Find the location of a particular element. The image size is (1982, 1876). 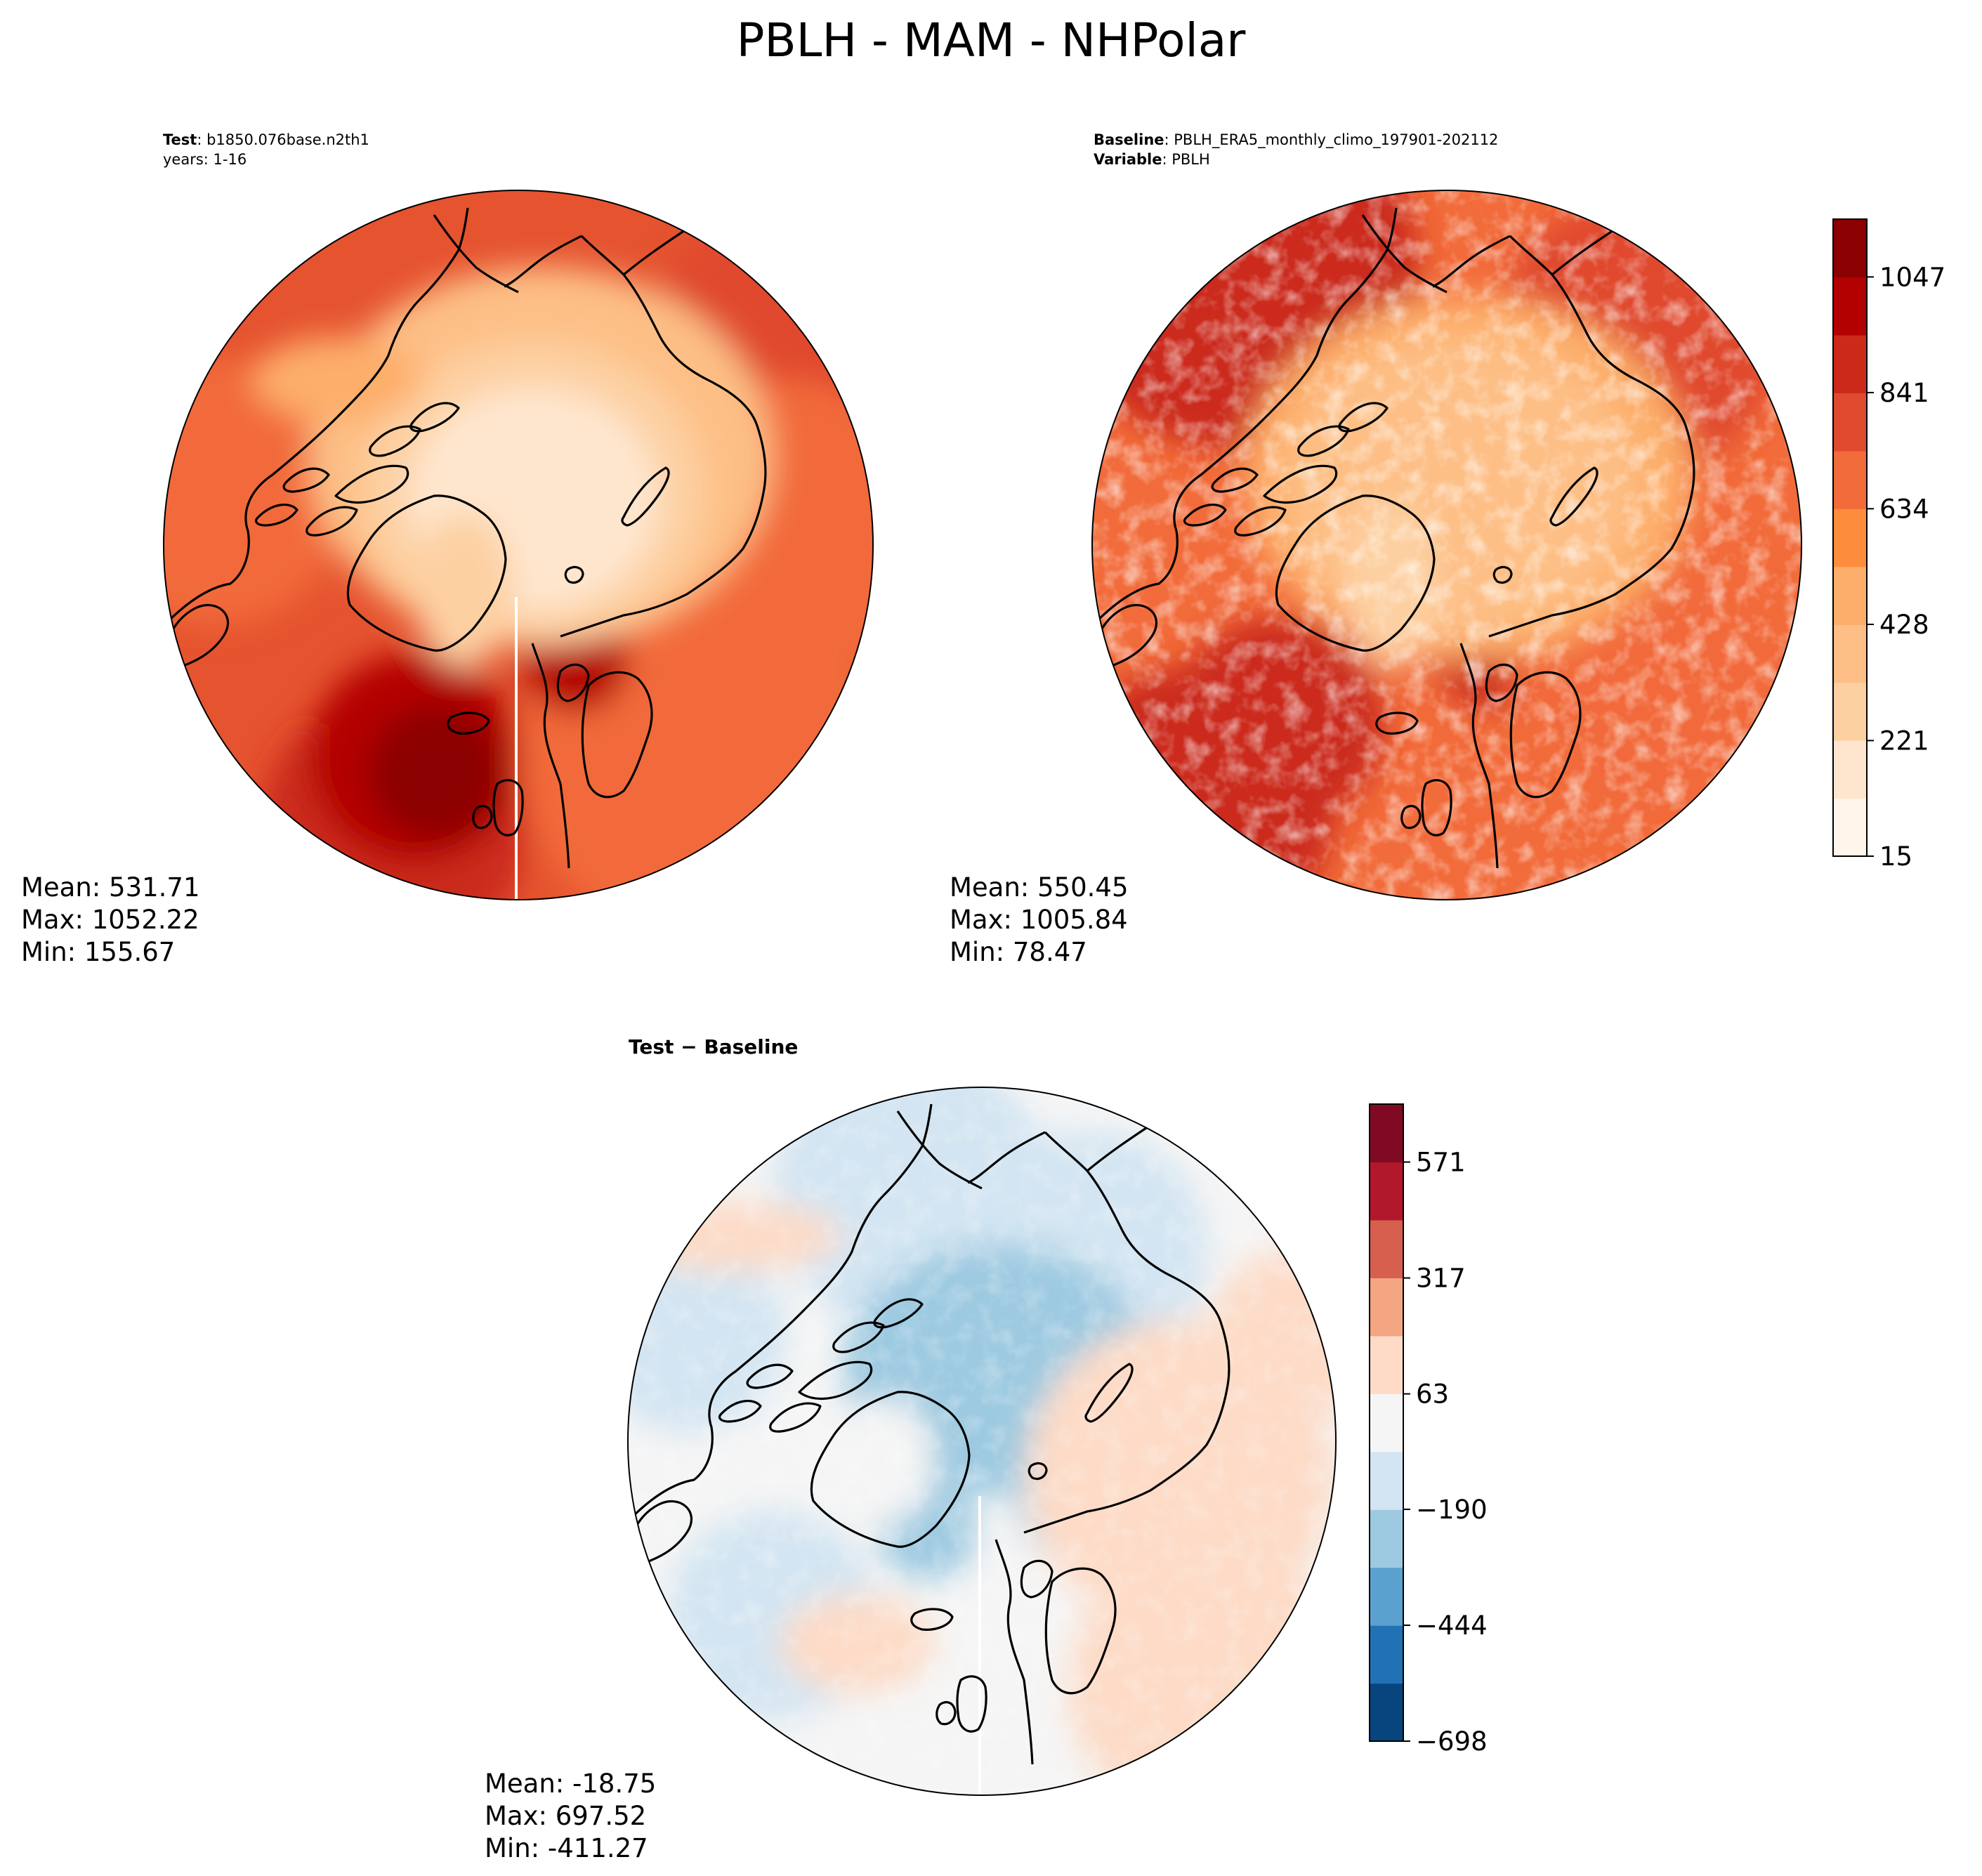

colorbar-field-tick-label: 1047 is located at coordinates (1912, 277).